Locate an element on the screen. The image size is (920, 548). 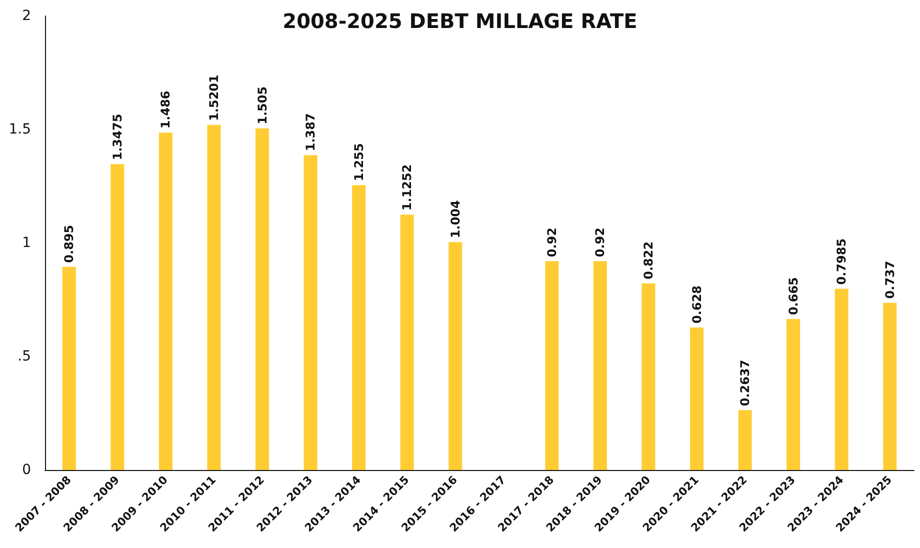
data-label: 1.3475 is located at coordinates (117, 137).